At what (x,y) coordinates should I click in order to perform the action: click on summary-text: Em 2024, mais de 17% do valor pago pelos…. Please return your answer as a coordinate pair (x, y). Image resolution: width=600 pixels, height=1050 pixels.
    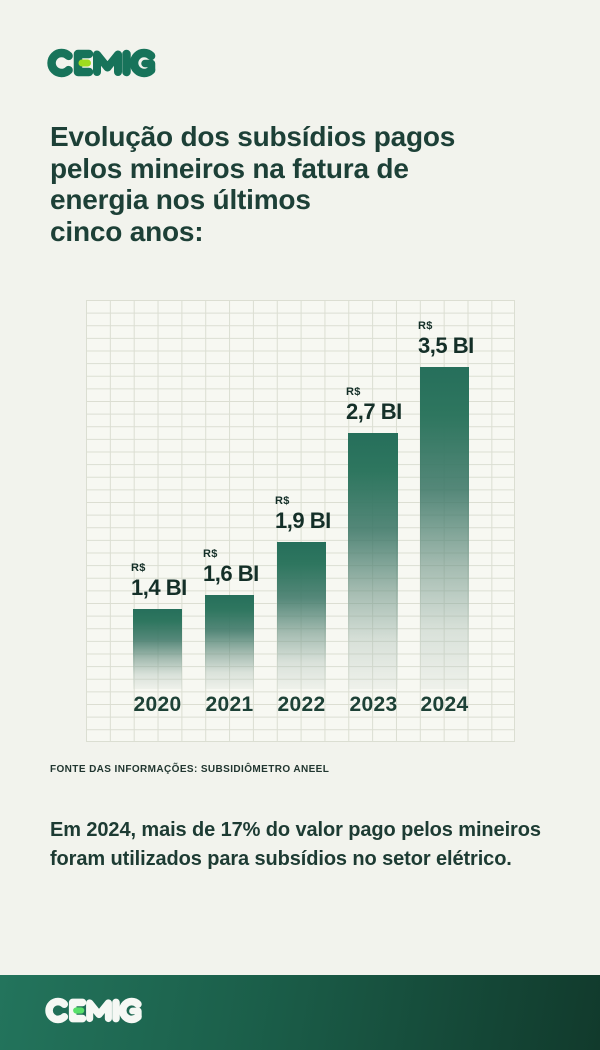
    Looking at the image, I should click on (305, 845).